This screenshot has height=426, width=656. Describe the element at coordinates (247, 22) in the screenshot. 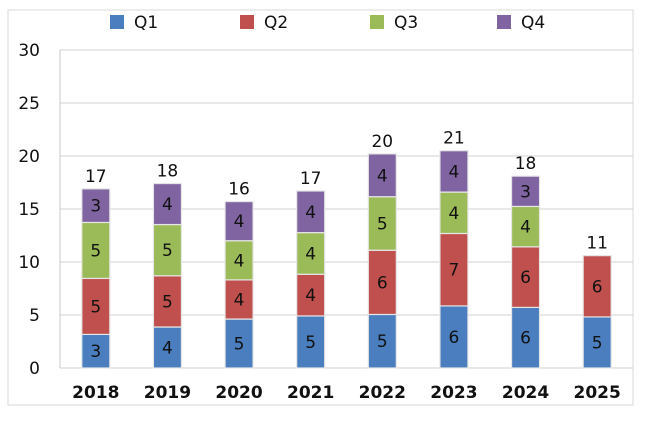

I see `legend-swatch-Q2` at that location.